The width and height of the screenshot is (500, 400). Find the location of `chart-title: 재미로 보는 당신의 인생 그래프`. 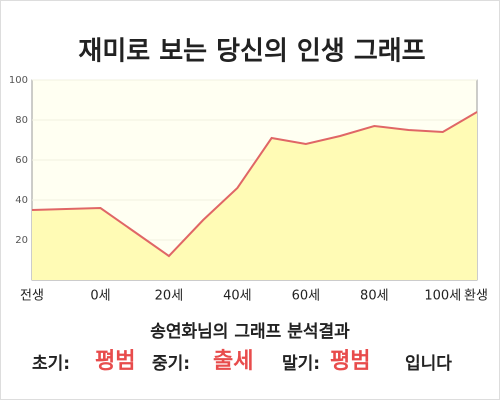

chart-title: 재미로 보는 당신의 인생 그래프 is located at coordinates (251, 52).